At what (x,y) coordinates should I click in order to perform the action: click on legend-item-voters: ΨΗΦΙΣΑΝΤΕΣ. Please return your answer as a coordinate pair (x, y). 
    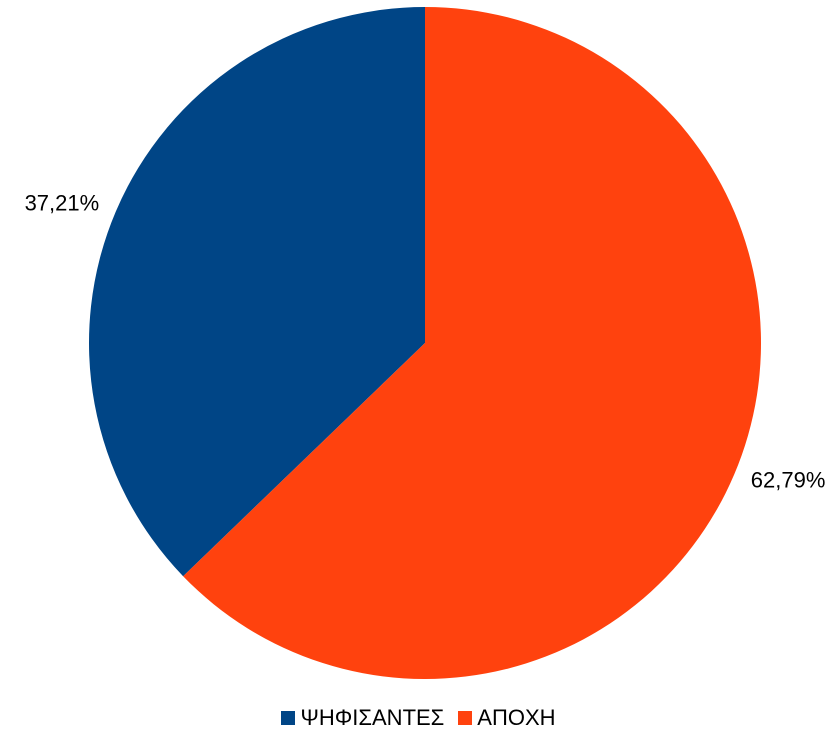
    Looking at the image, I should click on (362, 718).